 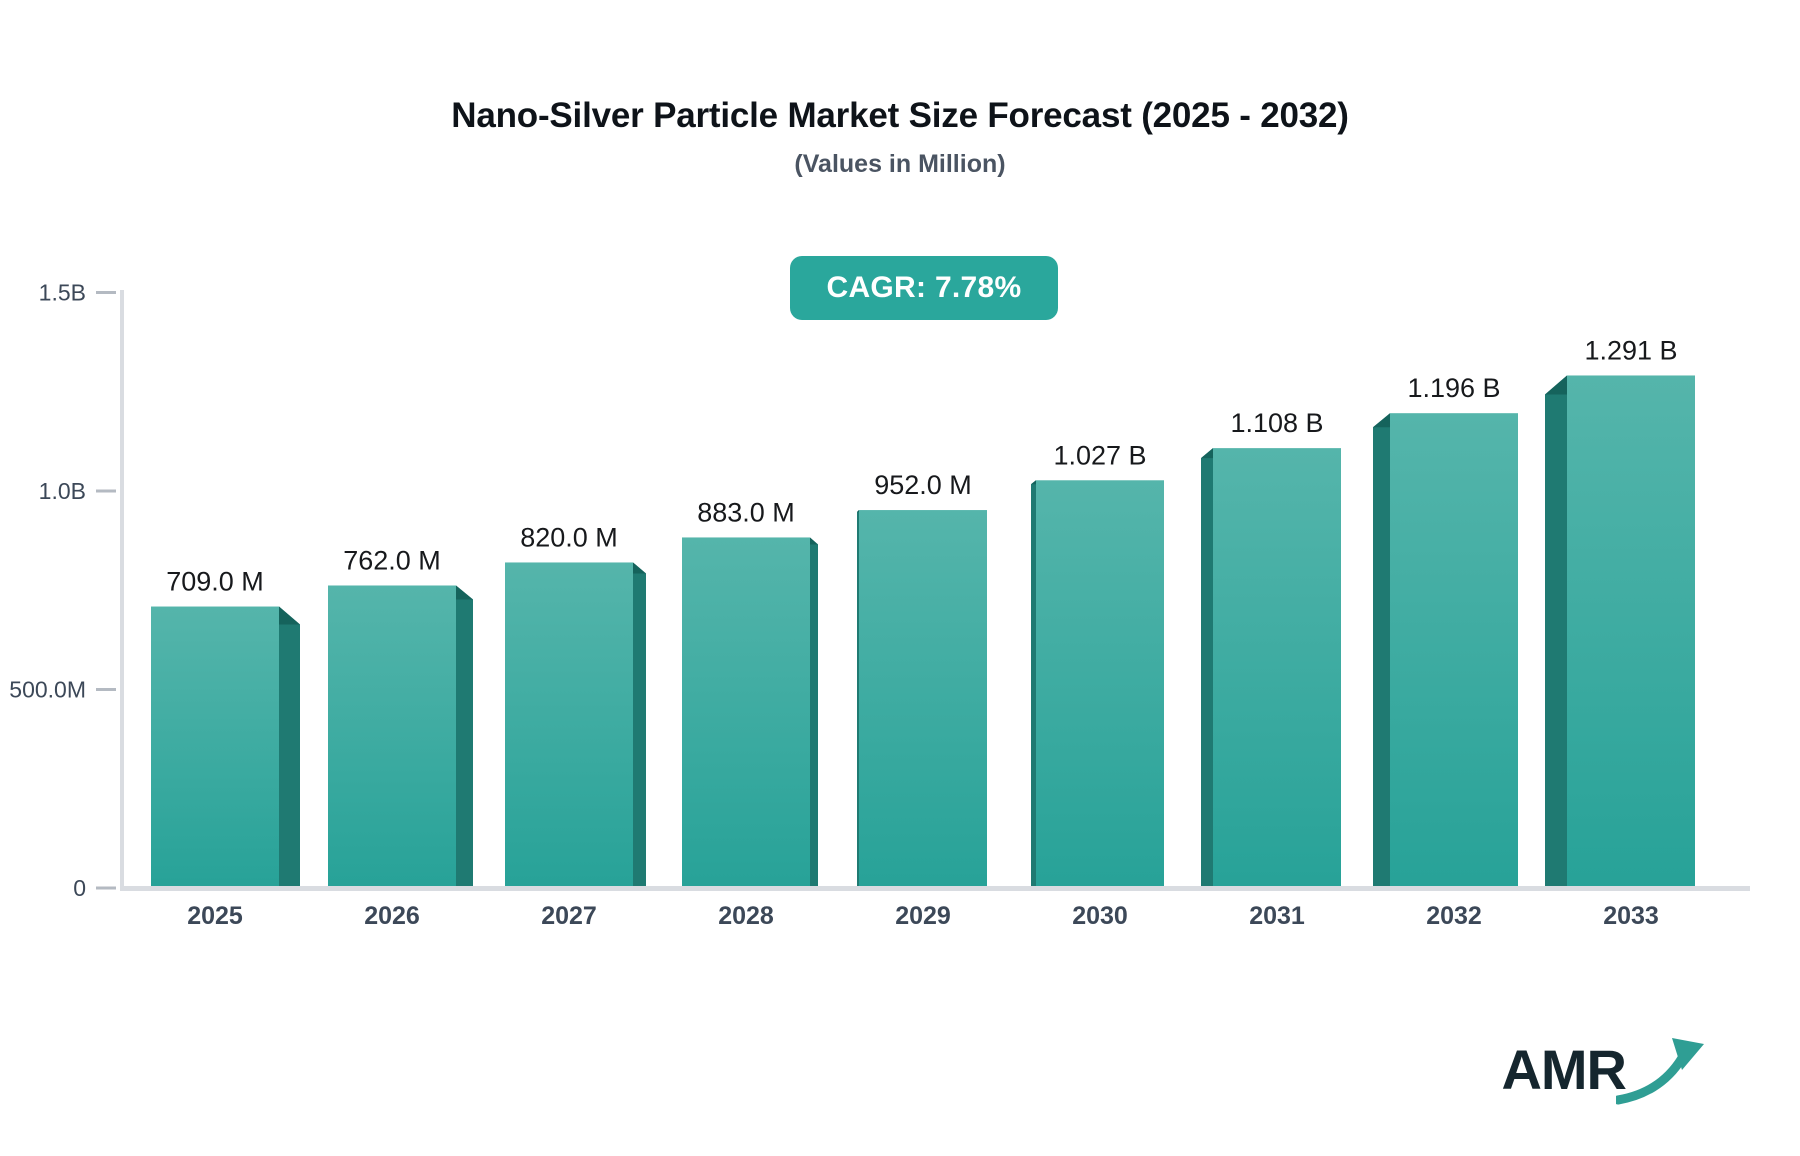 What do you see at coordinates (1564, 1069) in the screenshot?
I see `amr-logo-text: AMR` at bounding box center [1564, 1069].